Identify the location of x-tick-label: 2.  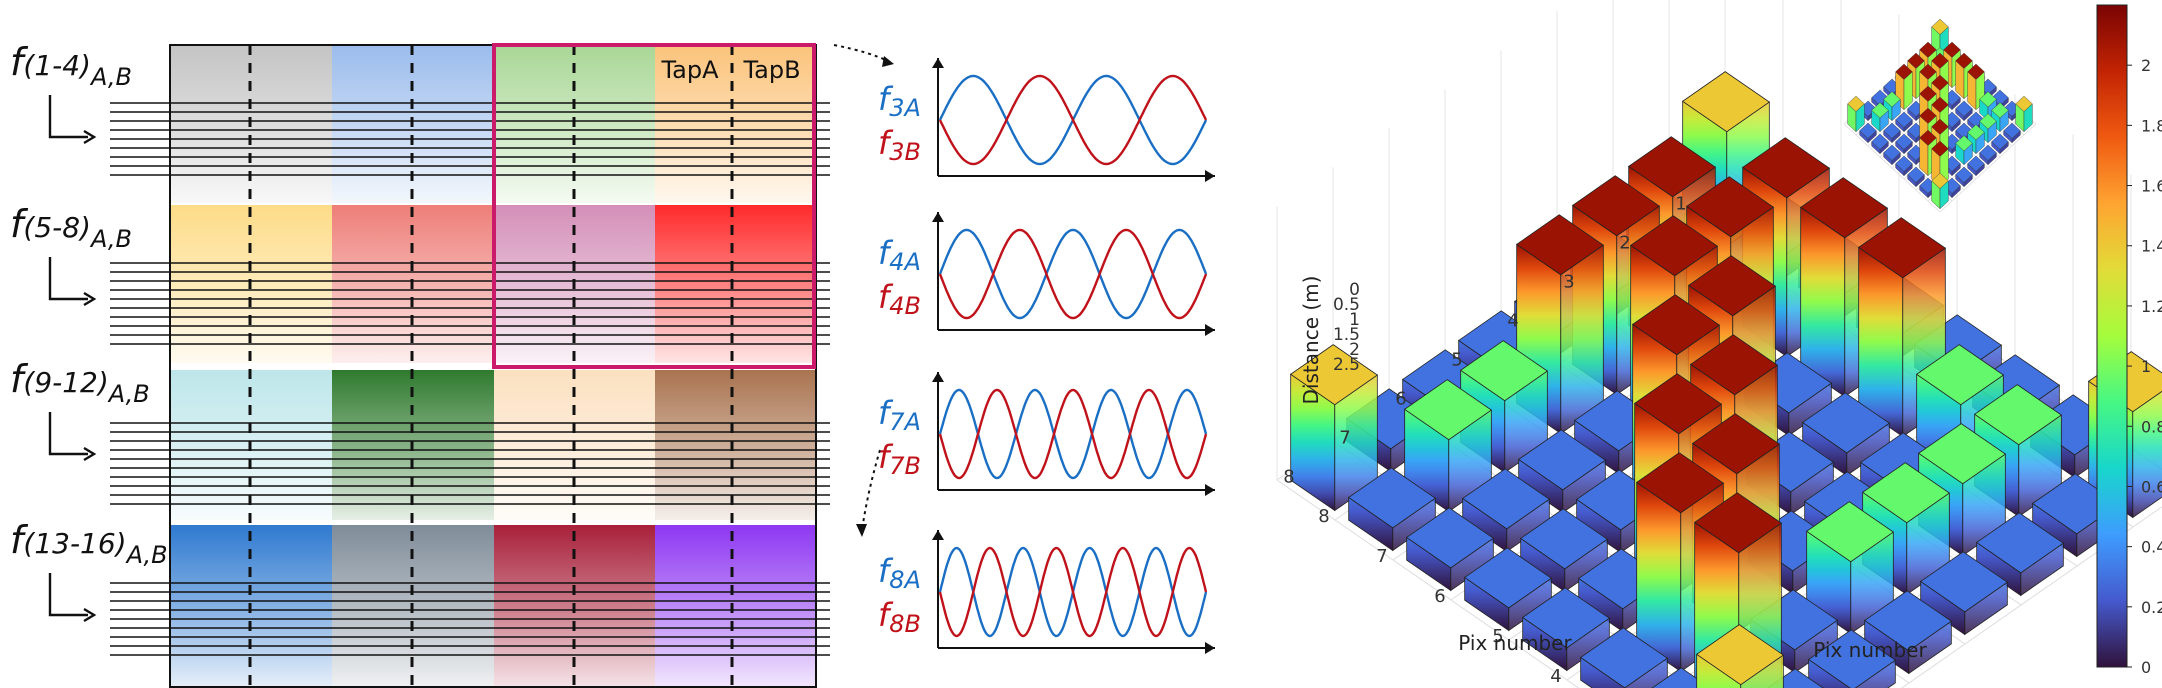
(1624, 243).